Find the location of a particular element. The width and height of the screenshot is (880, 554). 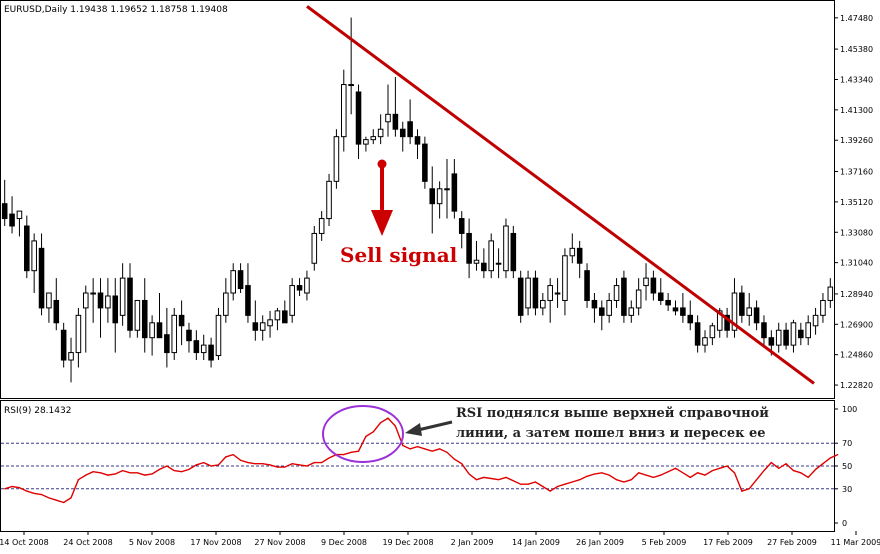

rsi-series is located at coordinates (421, 460).